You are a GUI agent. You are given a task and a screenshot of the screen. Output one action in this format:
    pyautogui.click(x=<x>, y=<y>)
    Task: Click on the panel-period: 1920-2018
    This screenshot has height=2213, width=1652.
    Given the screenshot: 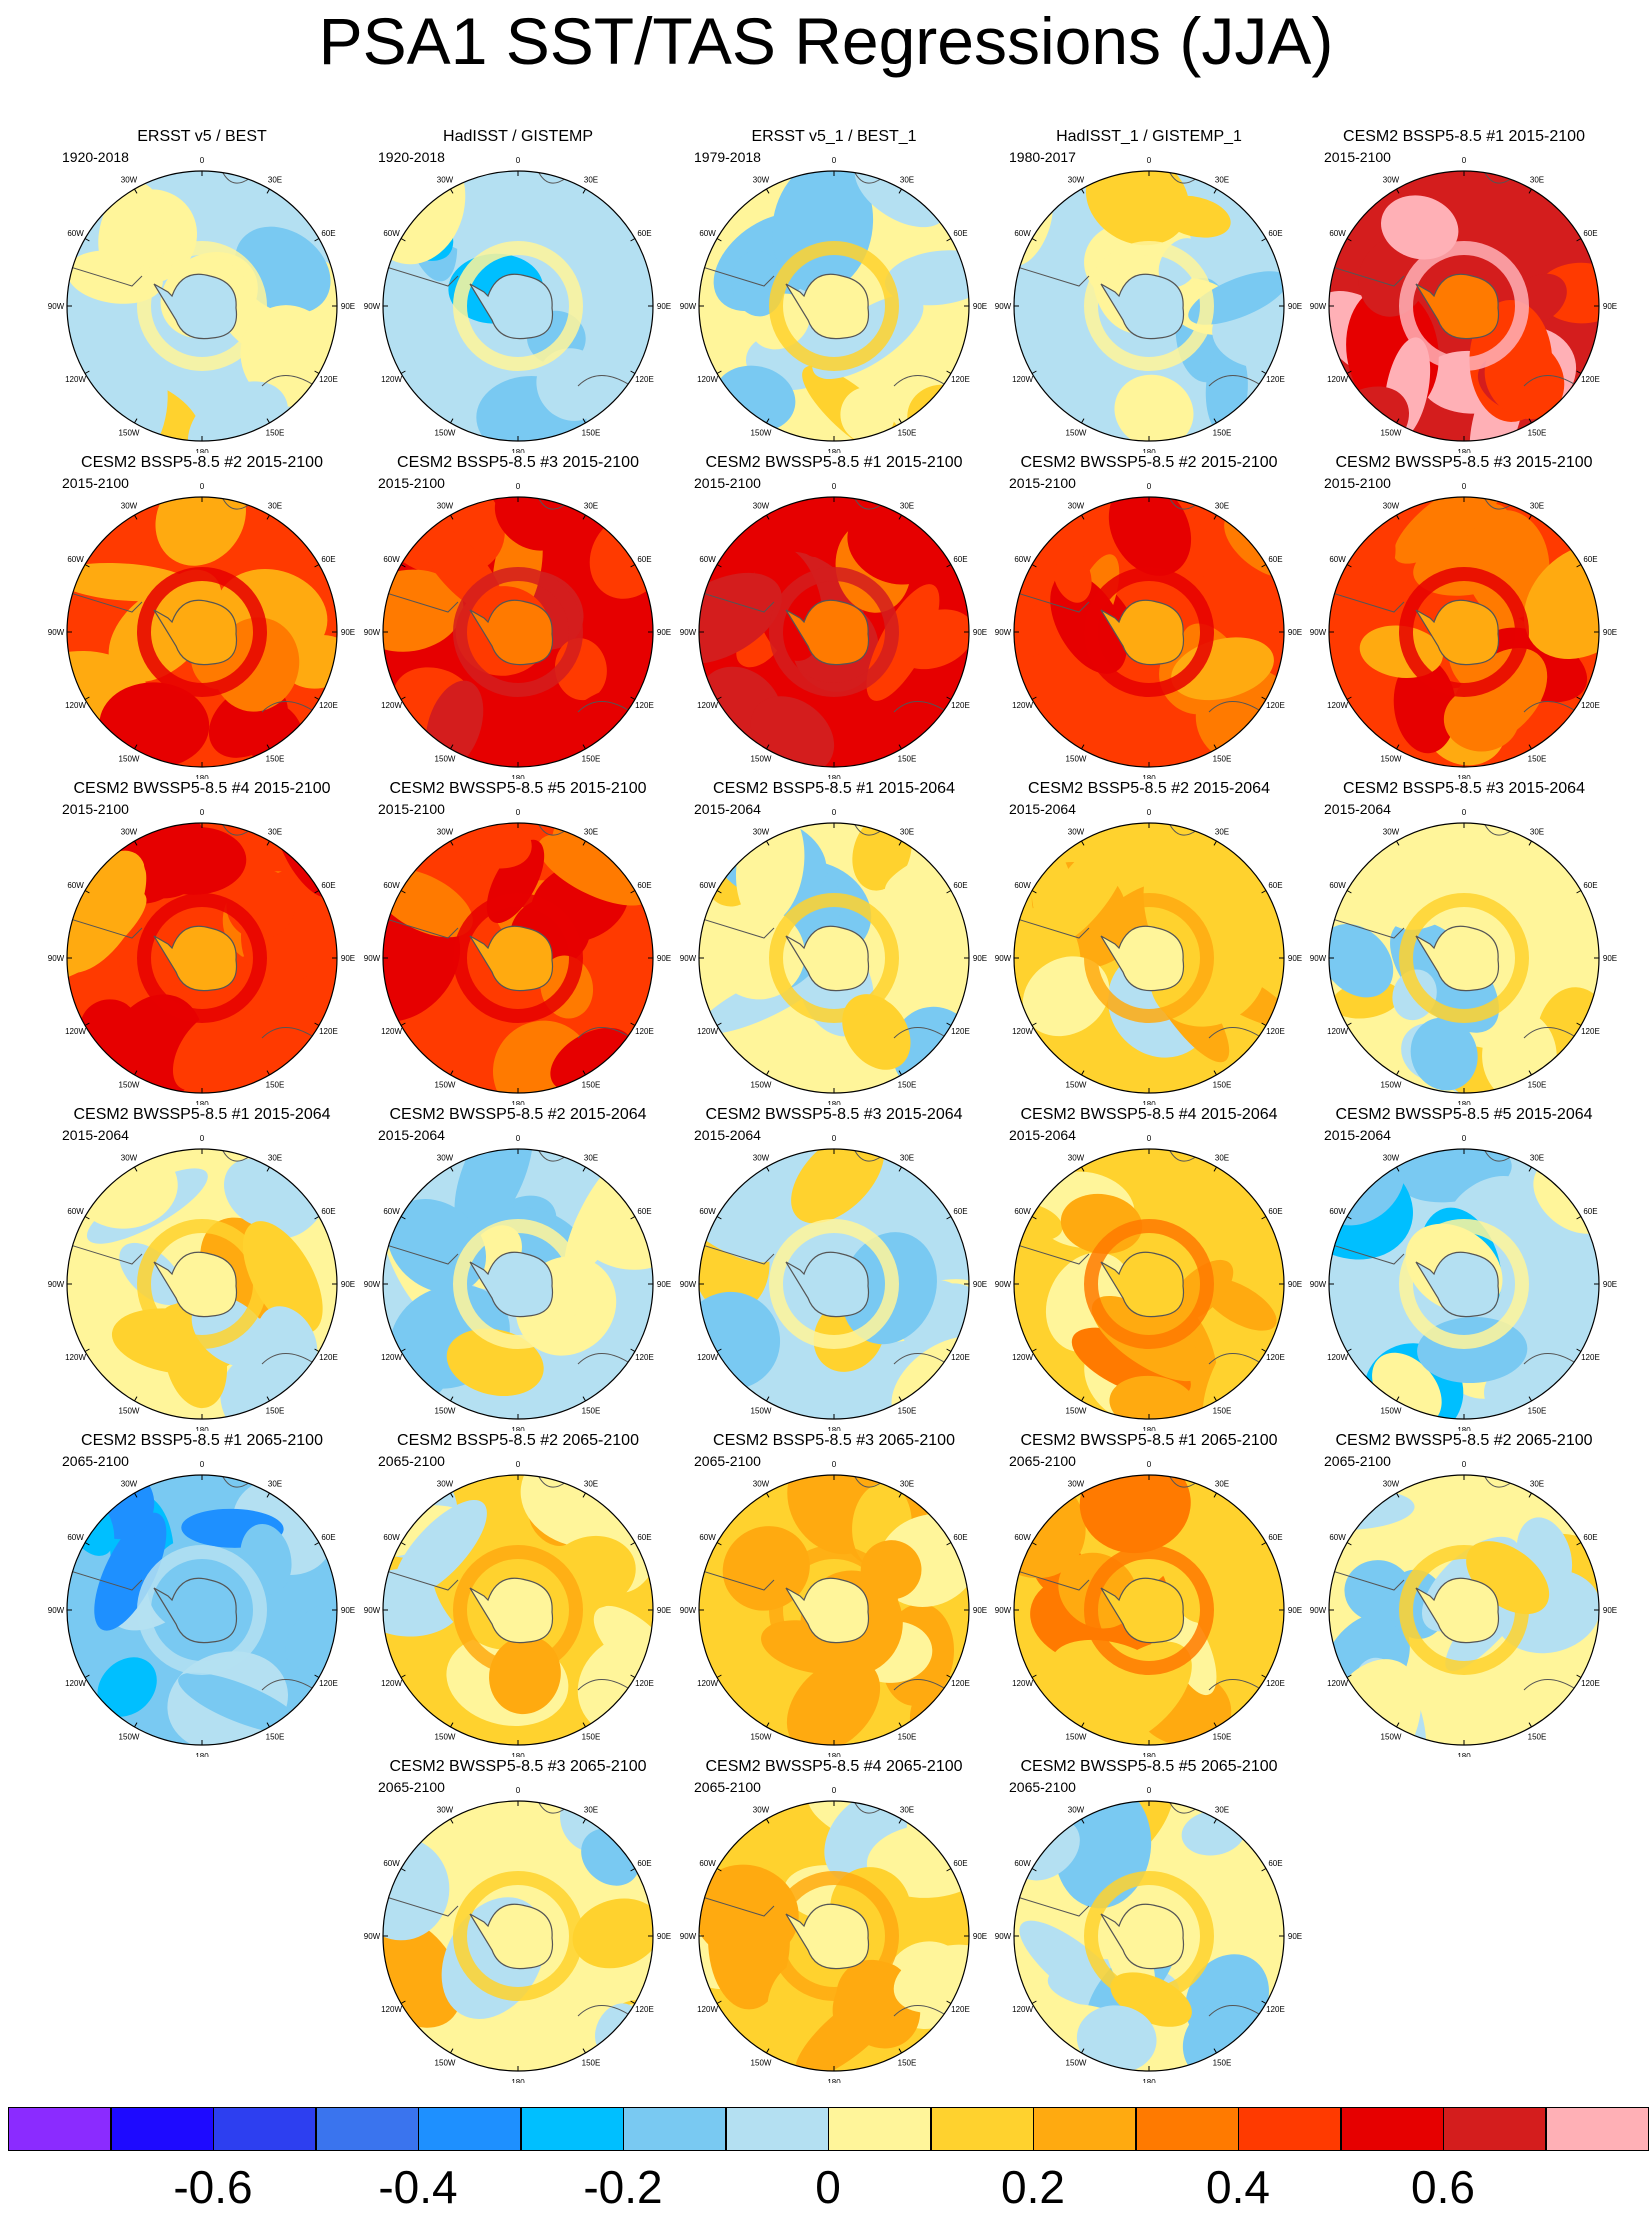 What is the action you would take?
    pyautogui.click(x=411, y=157)
    